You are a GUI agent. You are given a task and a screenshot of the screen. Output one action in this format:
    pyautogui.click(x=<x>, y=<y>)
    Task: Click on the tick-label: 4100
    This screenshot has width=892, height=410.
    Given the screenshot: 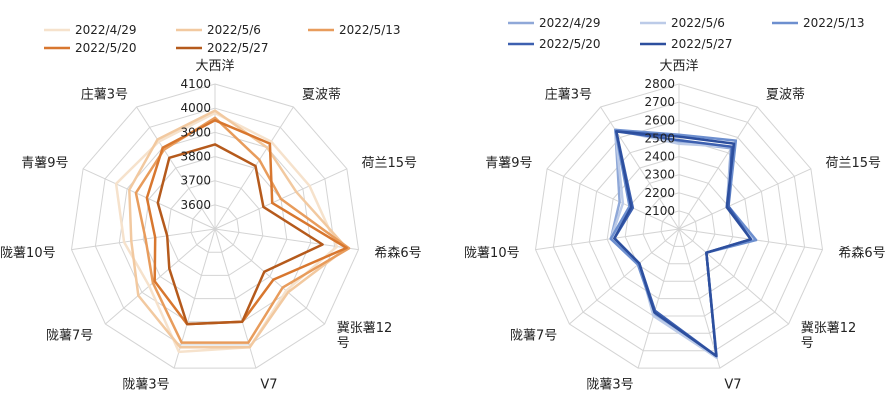 What is the action you would take?
    pyautogui.click(x=195, y=84)
    